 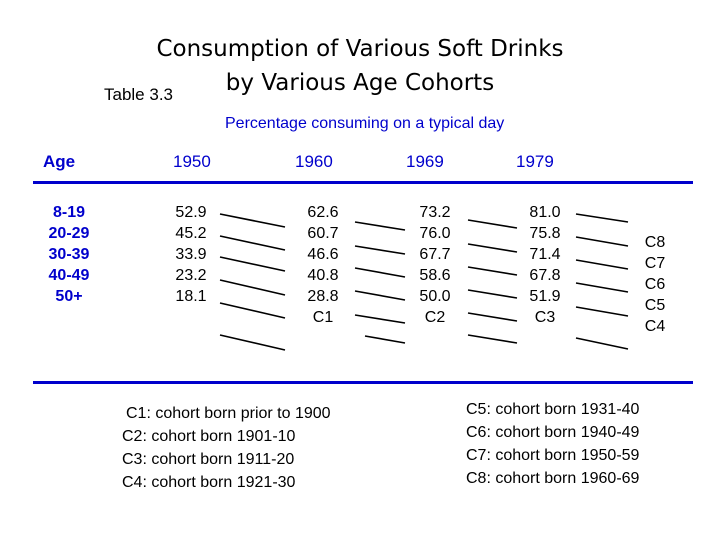 I want to click on table-label: Table 3.3, so click(x=138, y=94).